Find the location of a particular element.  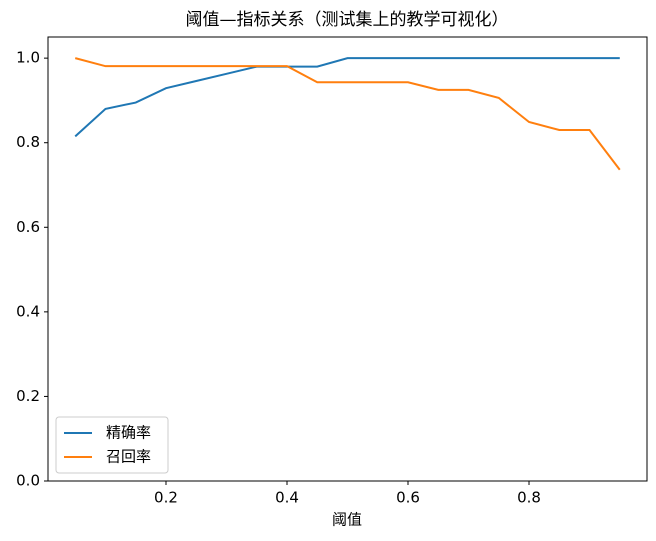

y-tick-label: 0.8 is located at coordinates (28, 142).